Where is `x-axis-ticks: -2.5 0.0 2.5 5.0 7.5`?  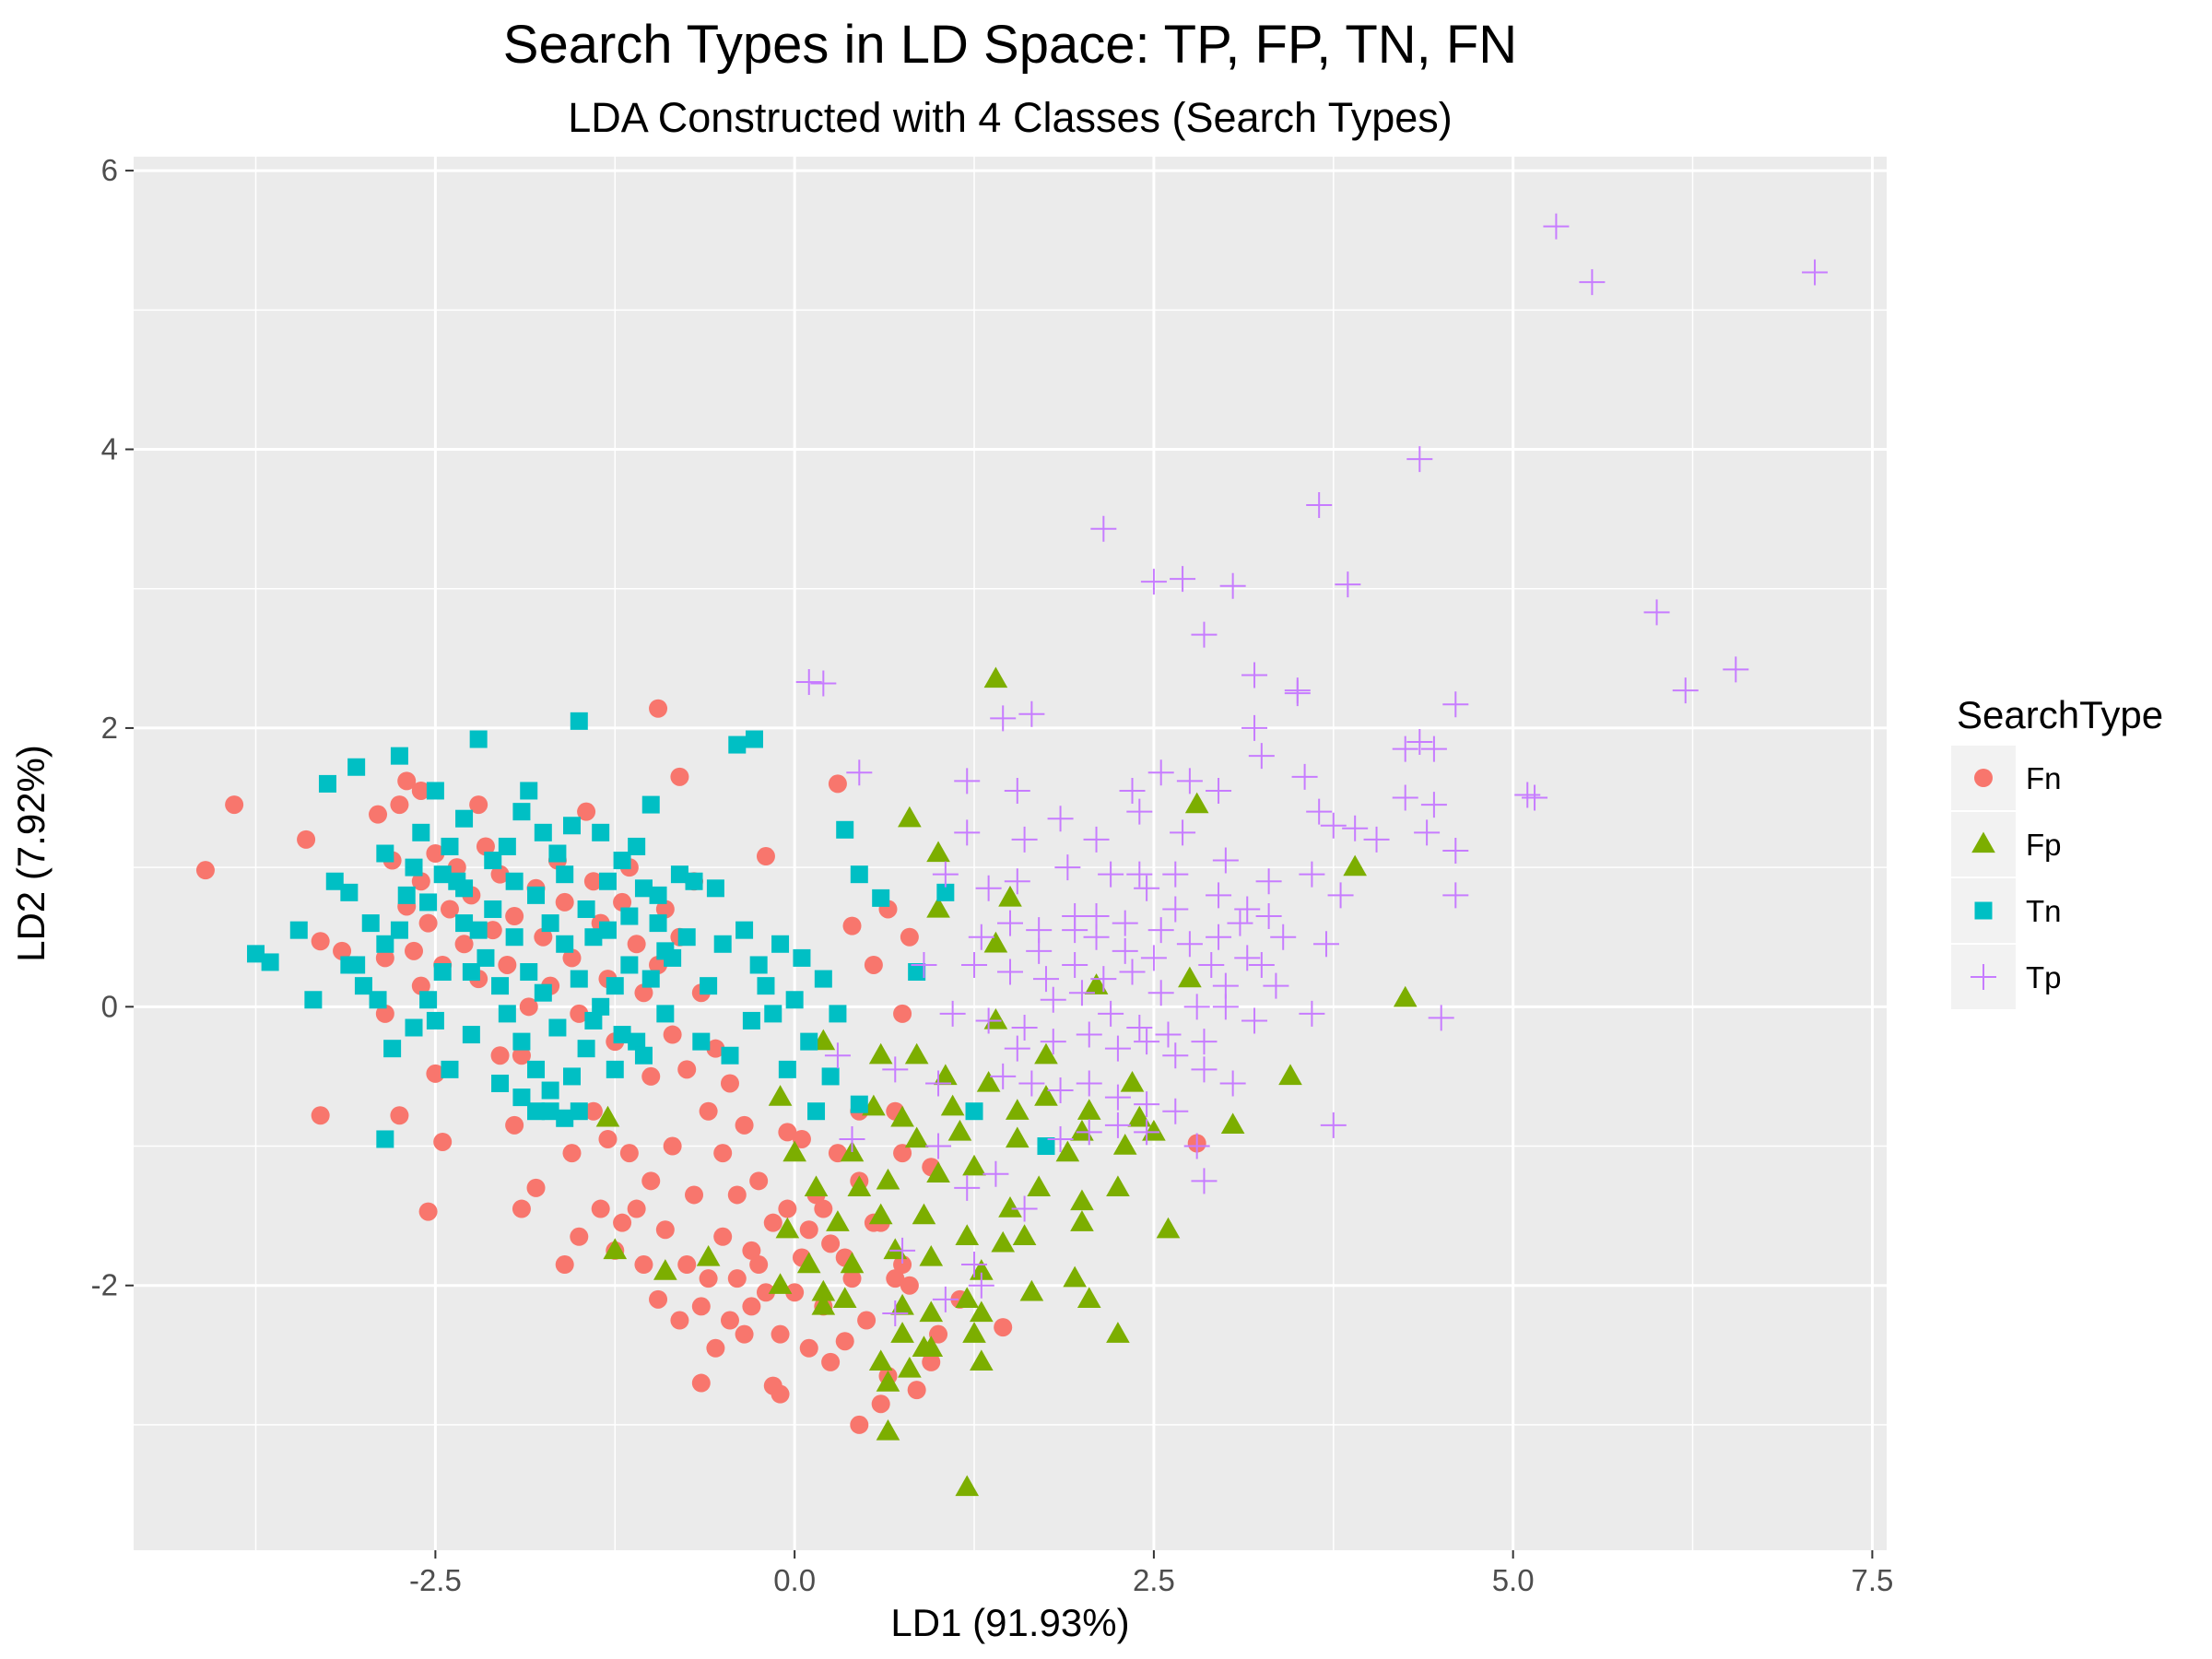 x-axis-ticks: -2.5 0.0 2.5 5.0 7.5 is located at coordinates (1151, 1573).